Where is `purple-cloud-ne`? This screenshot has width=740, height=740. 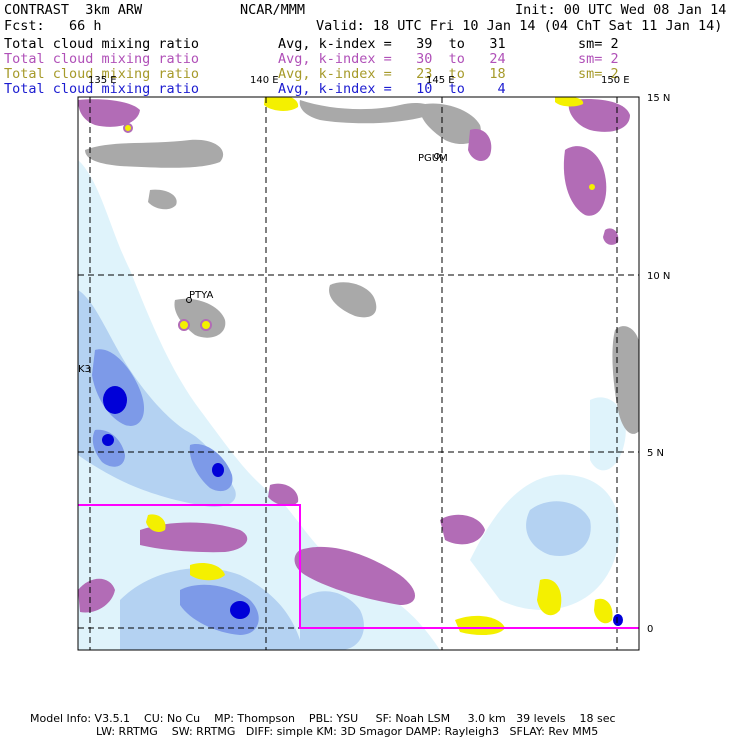 purple-cloud-ne is located at coordinates (585, 181).